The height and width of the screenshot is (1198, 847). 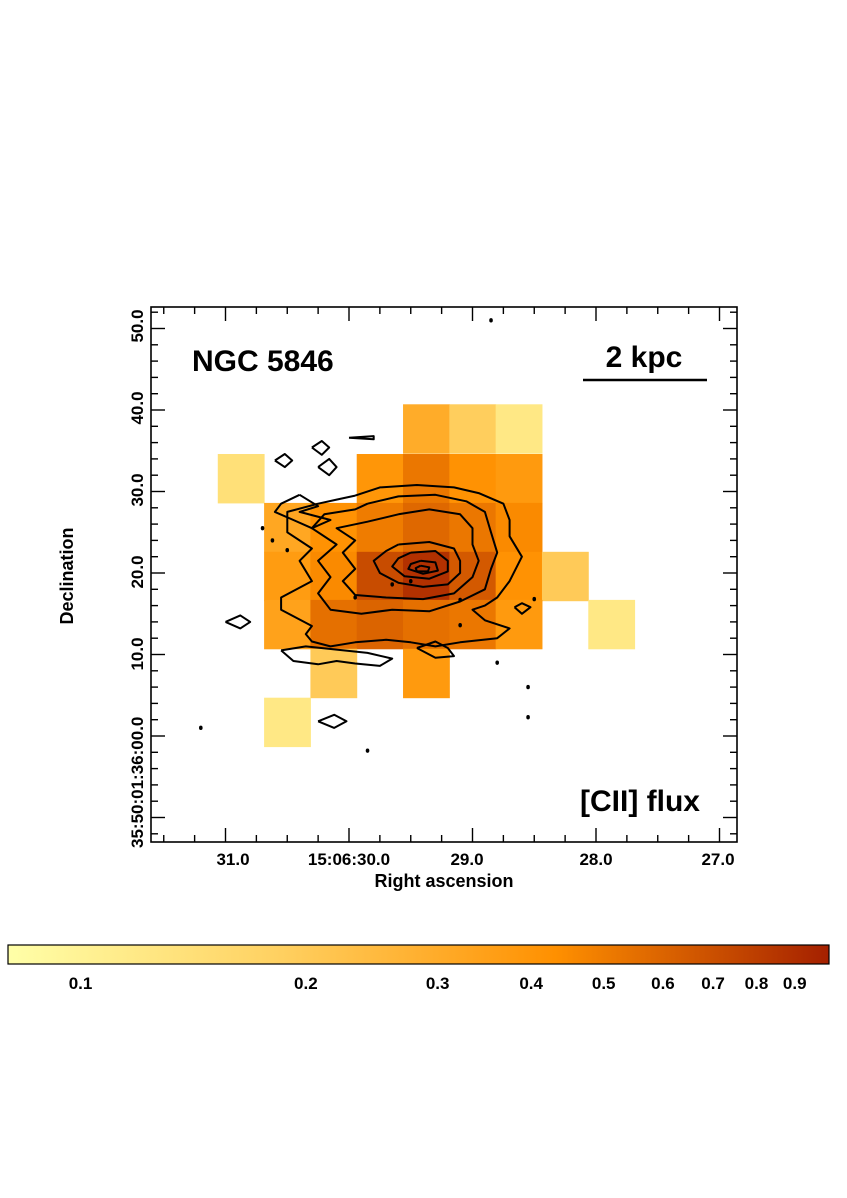 What do you see at coordinates (137, 489) in the screenshot?
I see `y-tick-label: 30.0` at bounding box center [137, 489].